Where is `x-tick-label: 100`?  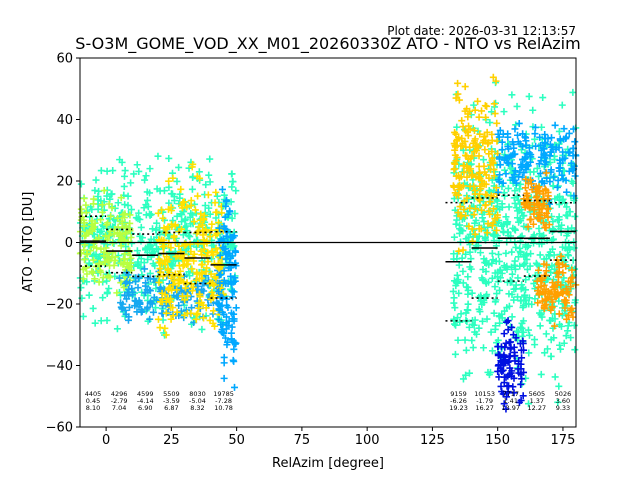 x-tick-label: 100 is located at coordinates (367, 440).